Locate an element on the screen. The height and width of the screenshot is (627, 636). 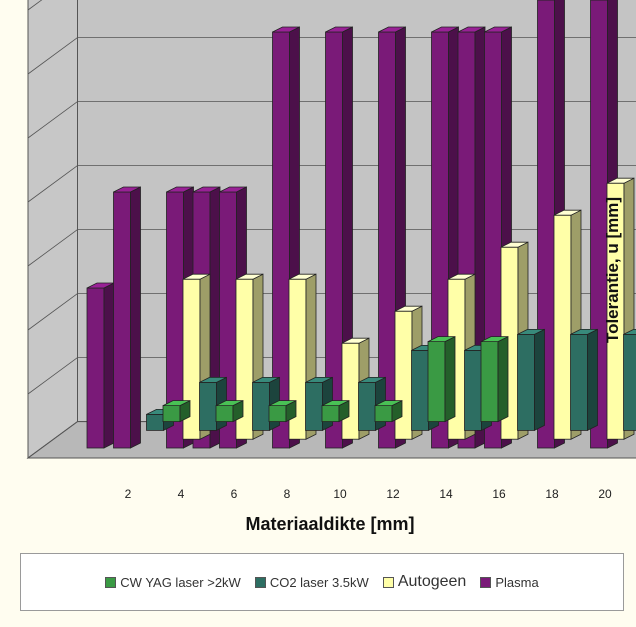
x-tick-label: 20 is located at coordinates (605, 494).